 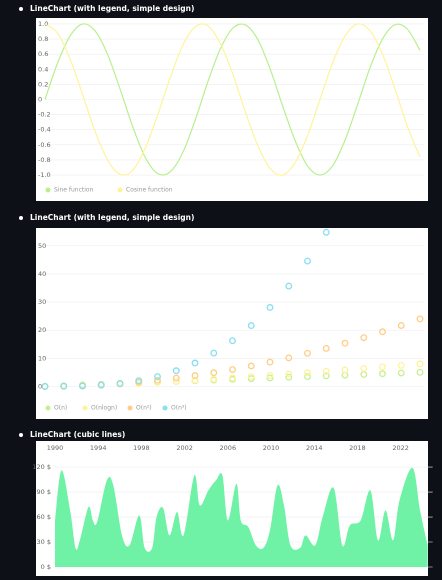 What do you see at coordinates (44, 130) in the screenshot?
I see `y-tick-label: -0.4` at bounding box center [44, 130].